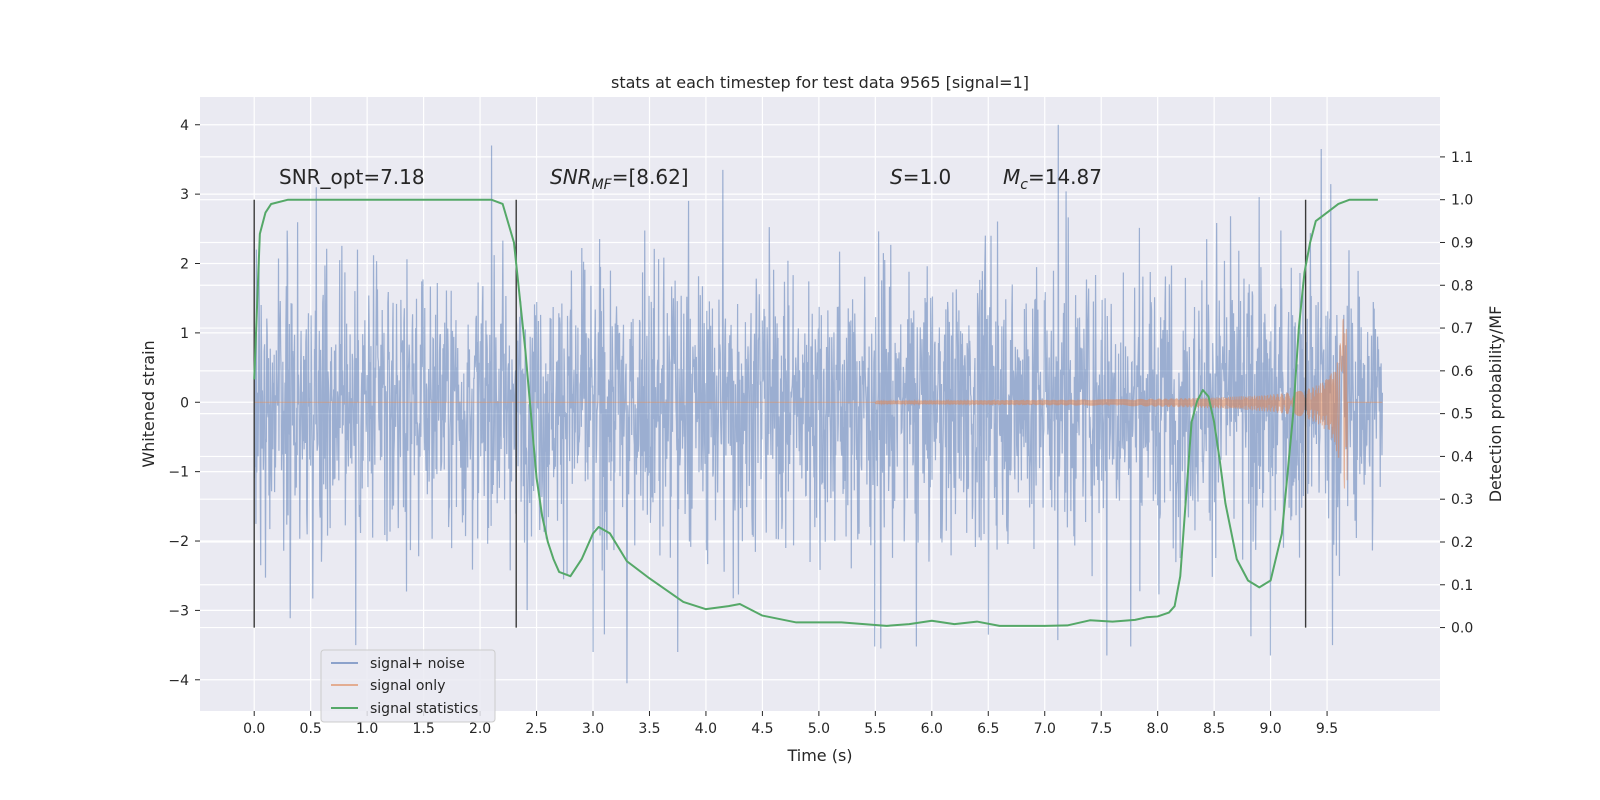 The image size is (1600, 800). I want to click on x-tick-label: 8.5, so click(1214, 729).